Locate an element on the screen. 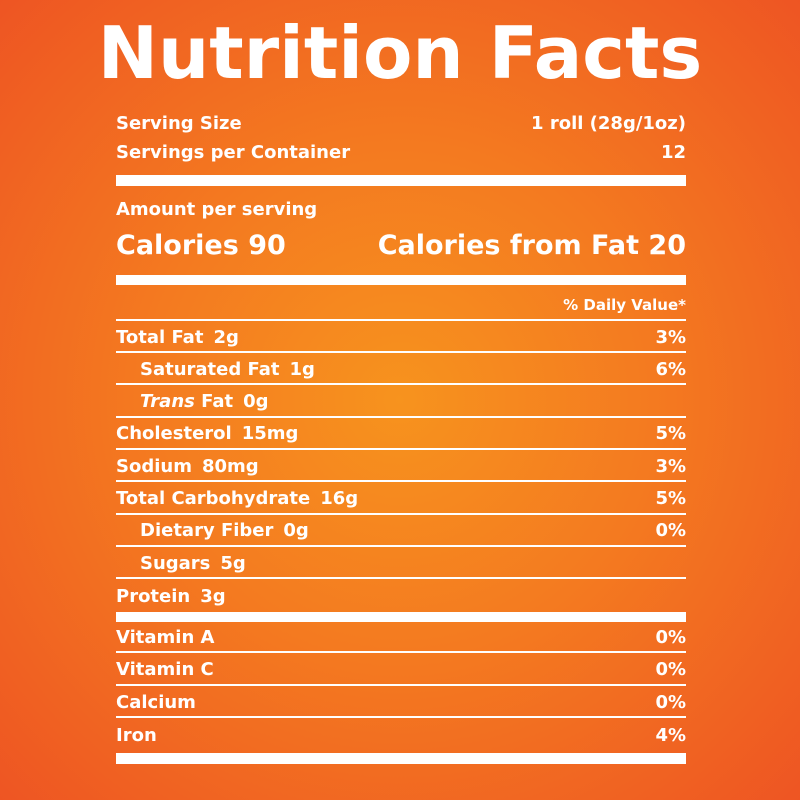 The image size is (800, 800). nutrient-row: Total Fat 2g 3% is located at coordinates (401, 338).